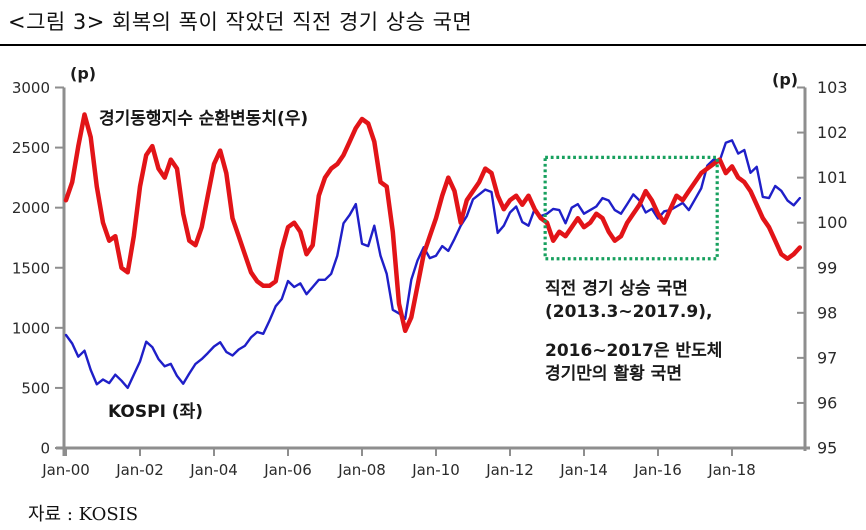  What do you see at coordinates (31, 328) in the screenshot?
I see `left-axis-tick-label: 1000` at bounding box center [31, 328].